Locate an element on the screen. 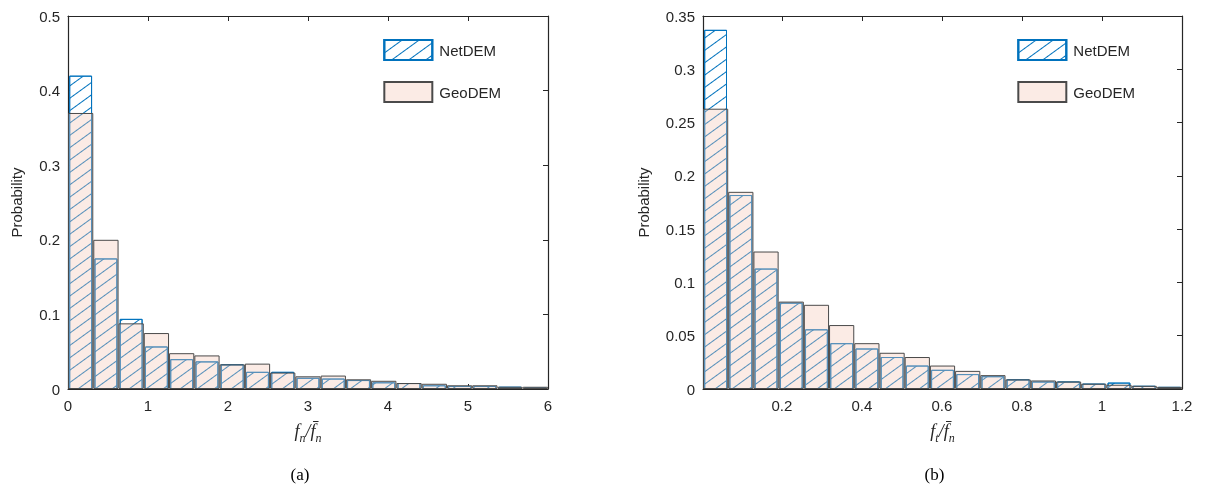 This screenshot has height=494, width=1206. x-tick-label: 1.2 is located at coordinates (1182, 405).